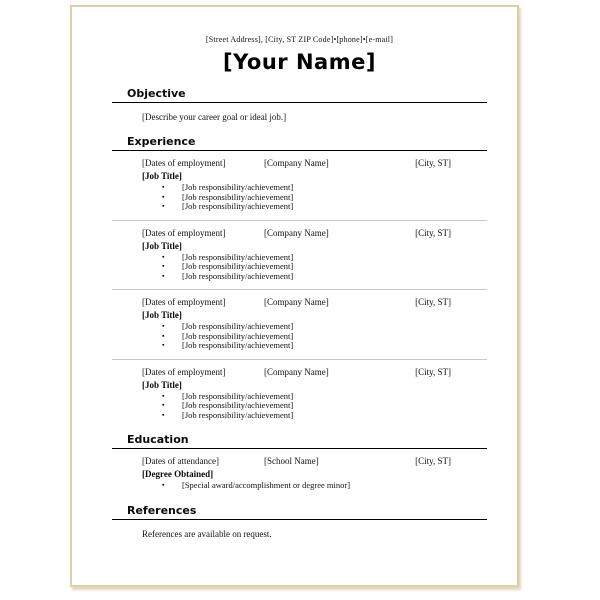  Describe the element at coordinates (207, 533) in the screenshot. I see `references-text: References are available on request.` at that location.